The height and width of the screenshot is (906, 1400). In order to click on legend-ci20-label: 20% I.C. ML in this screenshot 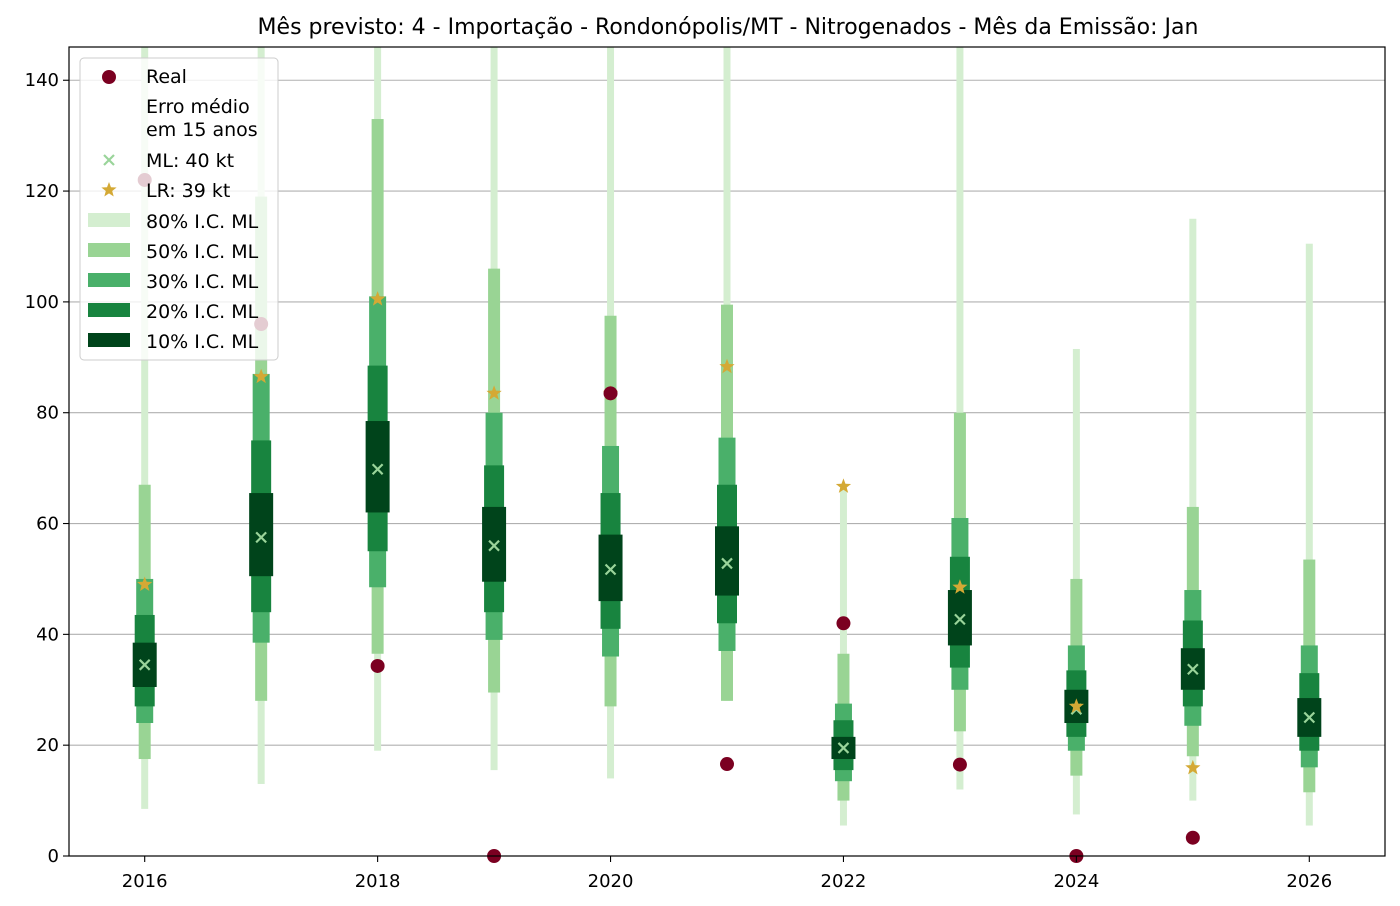, I will do `click(202, 312)`.